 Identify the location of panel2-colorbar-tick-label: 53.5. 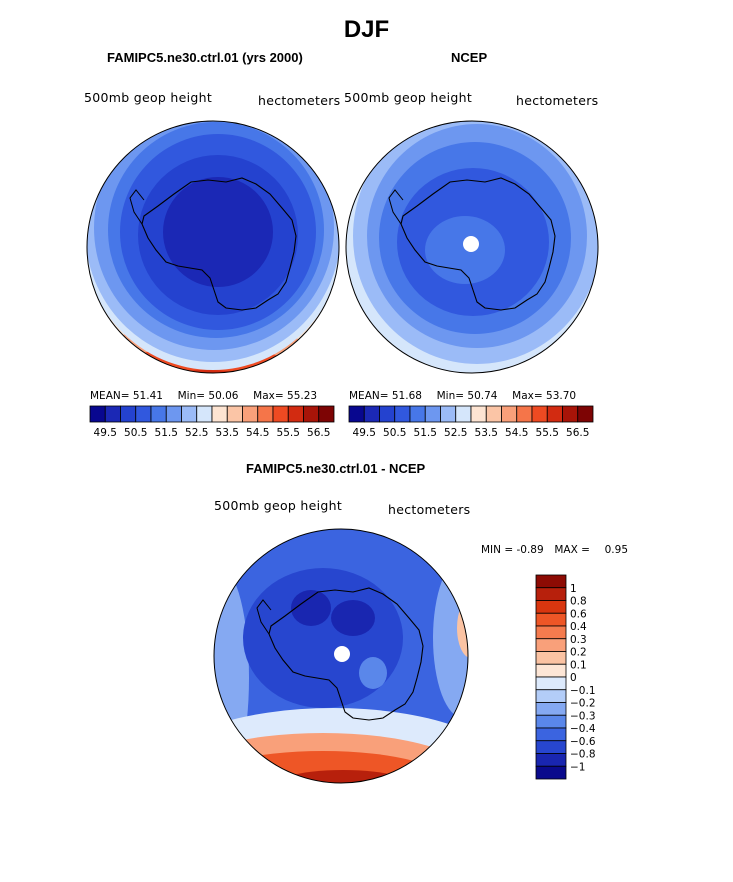
(486, 433).